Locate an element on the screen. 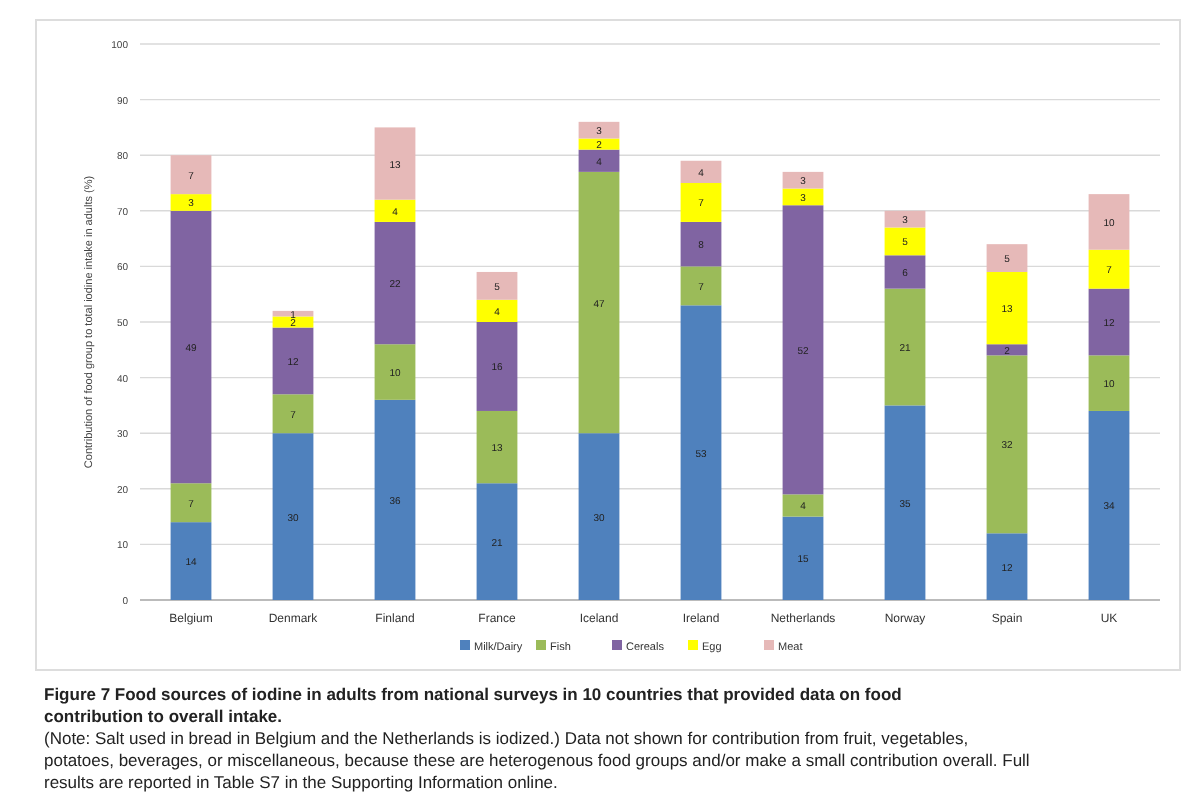  text: Figure 7 Food sources of iodine in adults from national surveys in 10 countries that provided data on food contribution to overall intake. is located at coordinates (473, 705).